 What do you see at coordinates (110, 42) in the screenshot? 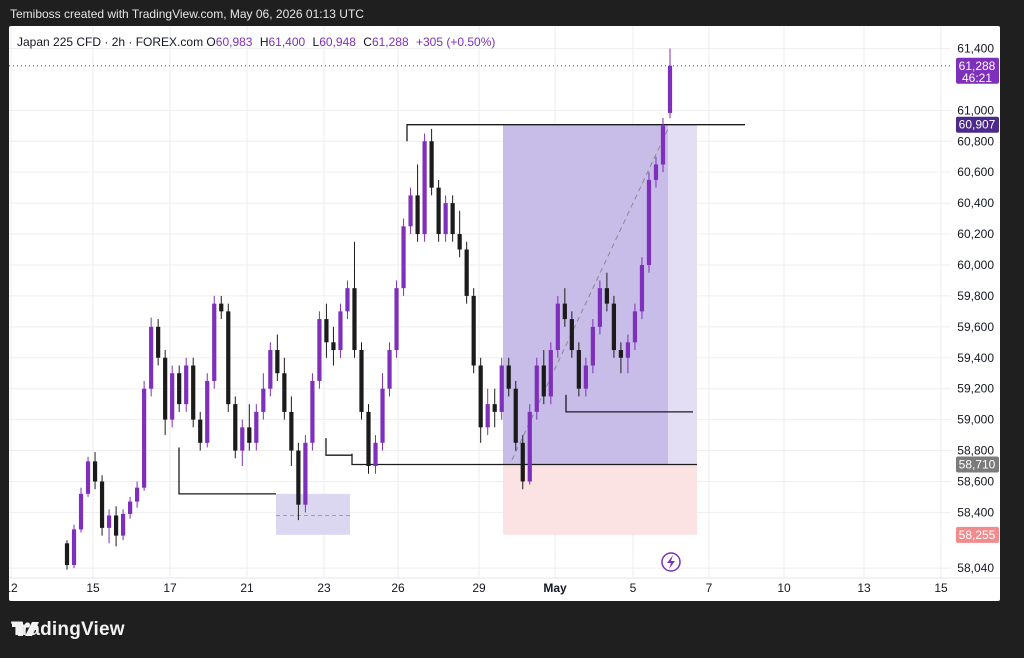
I see `symbol-name: Japan 225 CFD · 2h · FOREX.com` at bounding box center [110, 42].